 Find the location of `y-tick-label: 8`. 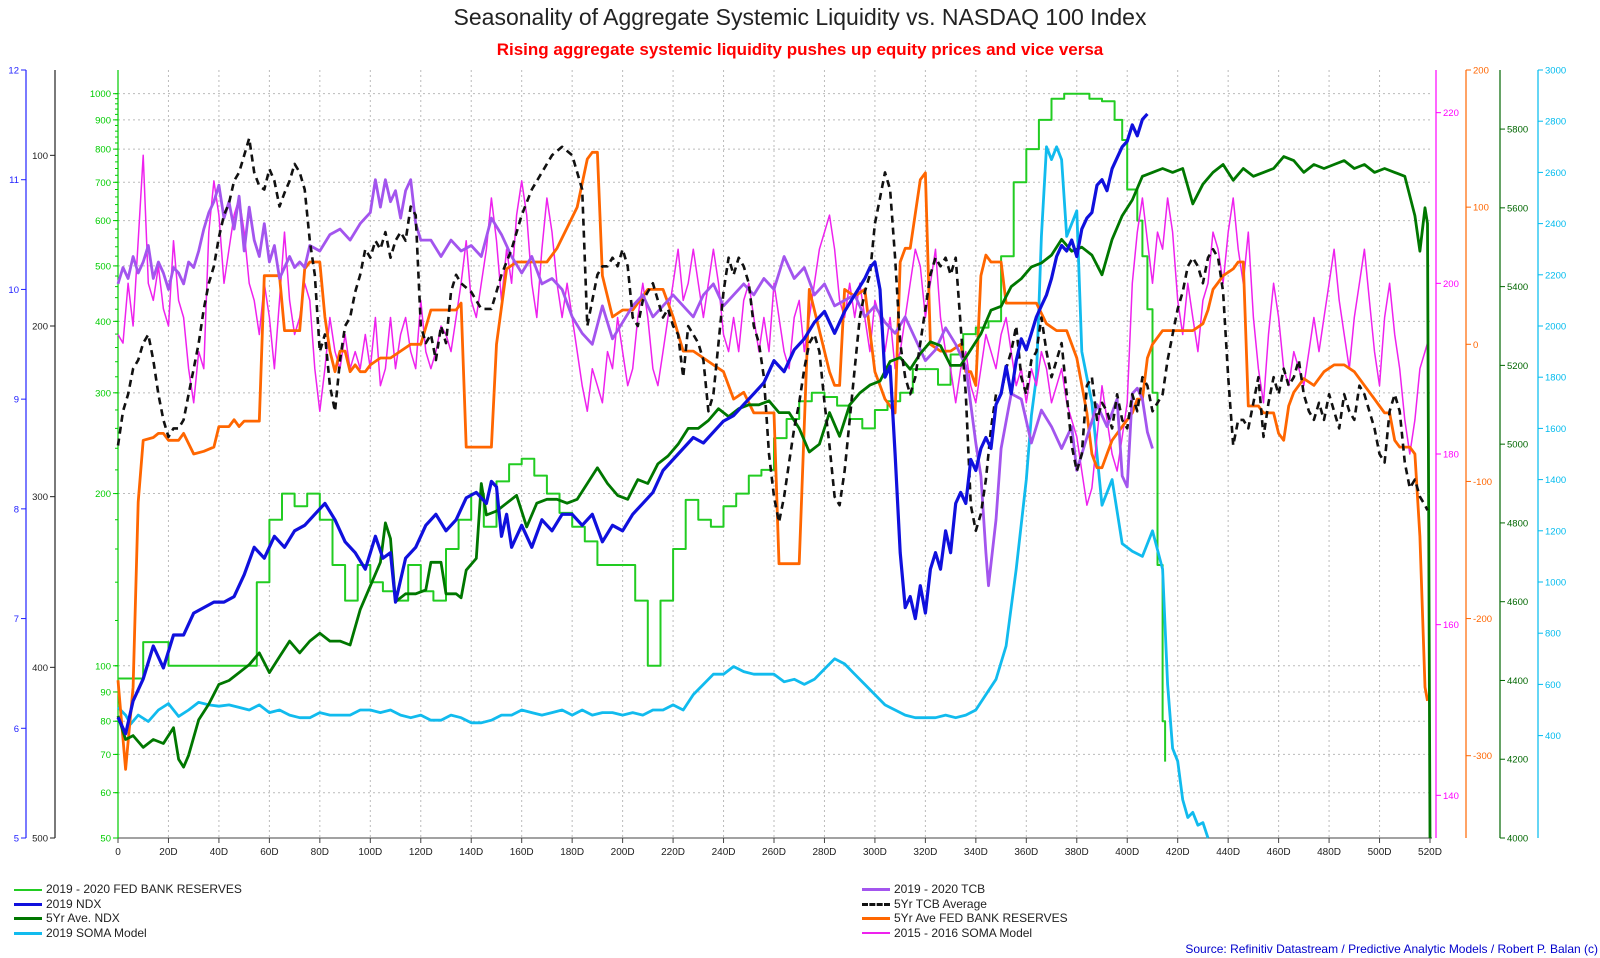

y-tick-label: 8 is located at coordinates (16, 509).